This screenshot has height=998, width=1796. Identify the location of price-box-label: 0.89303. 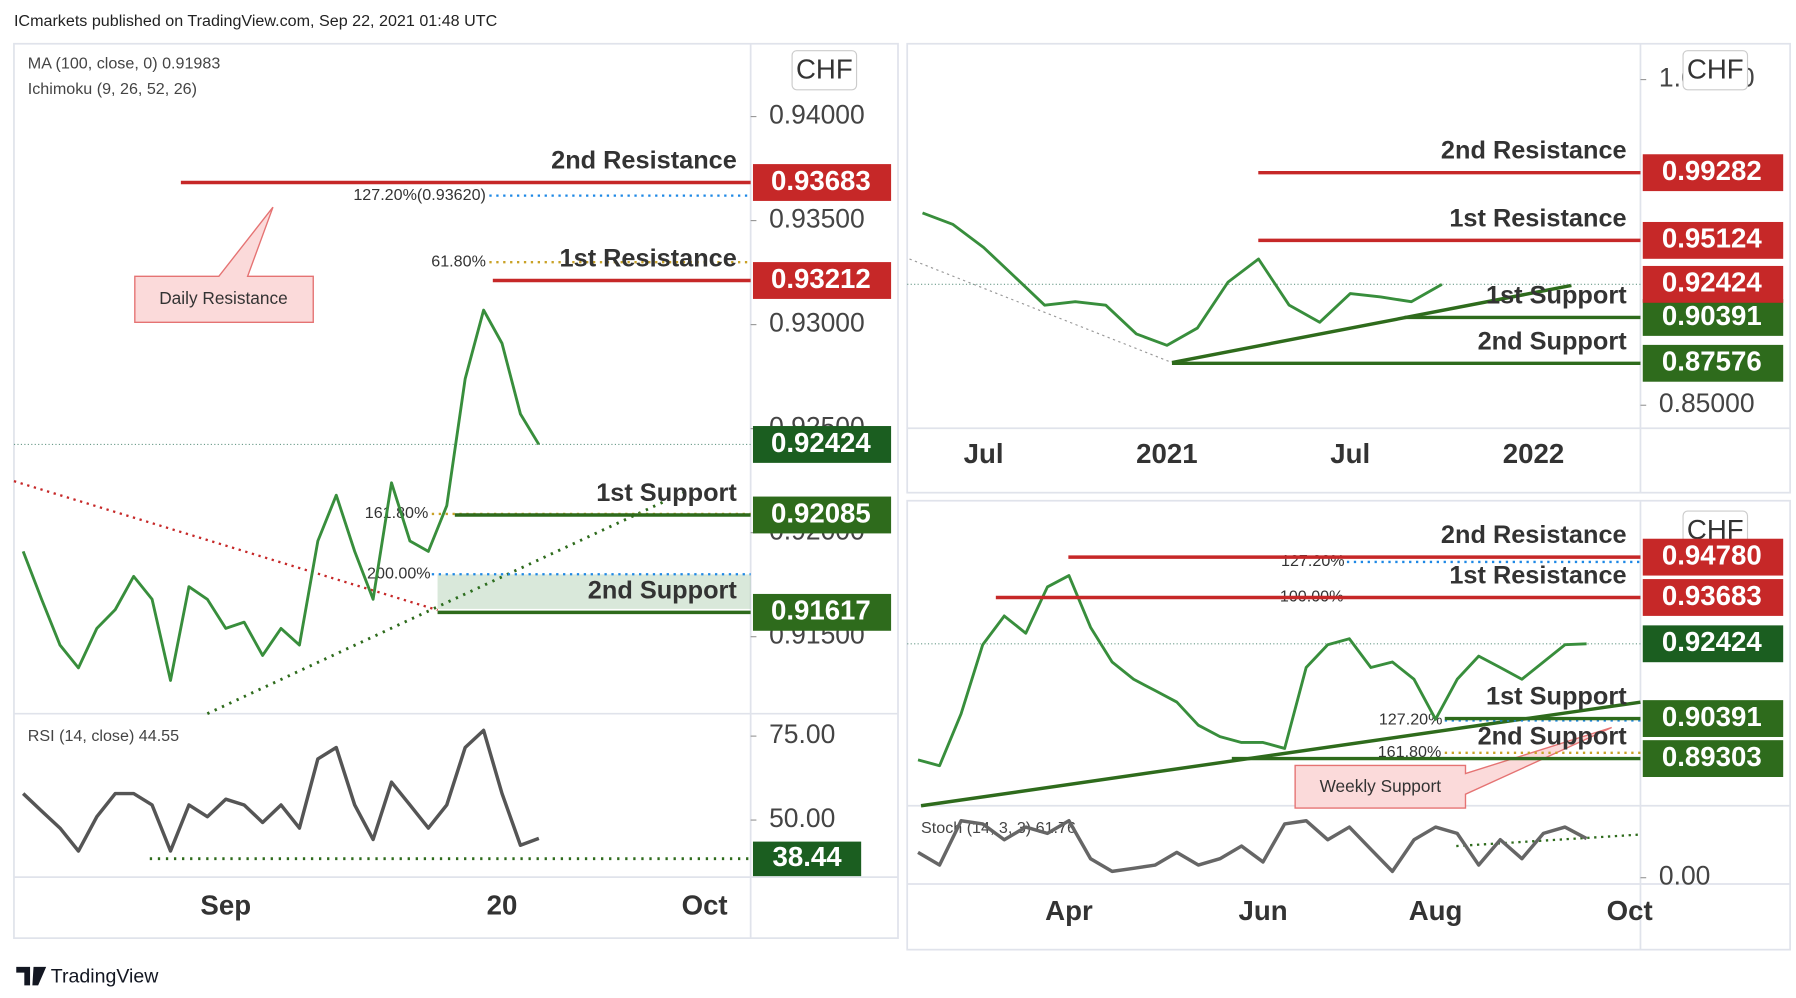
(1712, 756).